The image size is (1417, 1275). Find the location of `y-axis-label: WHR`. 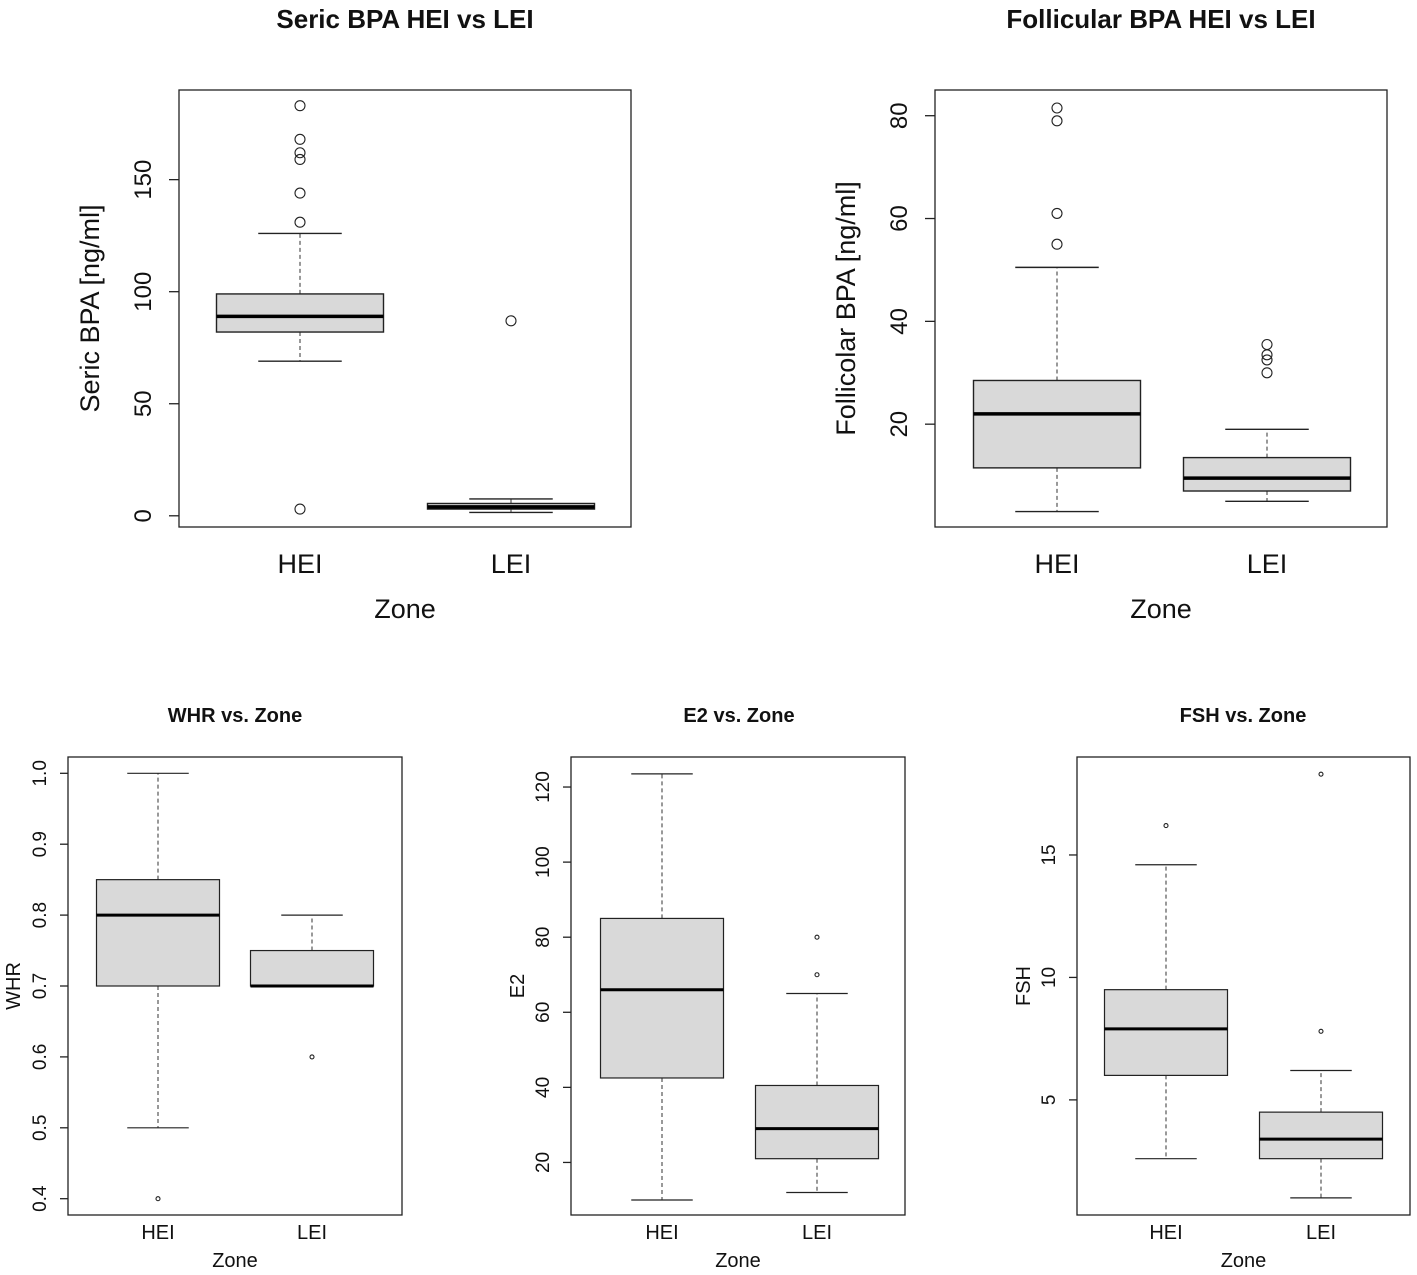

y-axis-label: WHR is located at coordinates (14, 986).